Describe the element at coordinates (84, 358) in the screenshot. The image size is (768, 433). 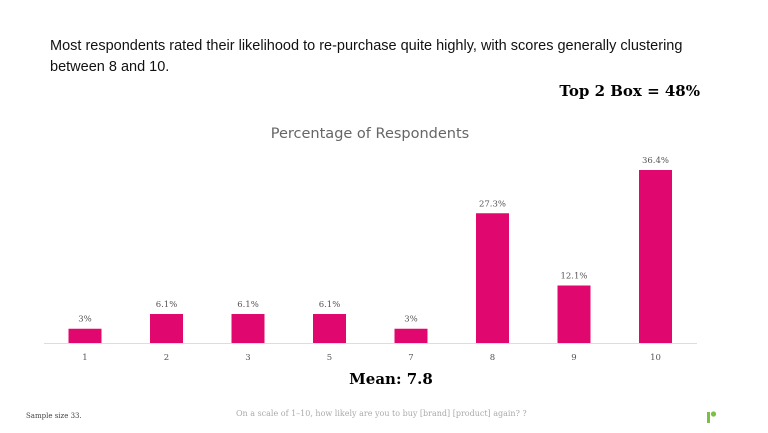
I see `x-tick-label: 1` at that location.